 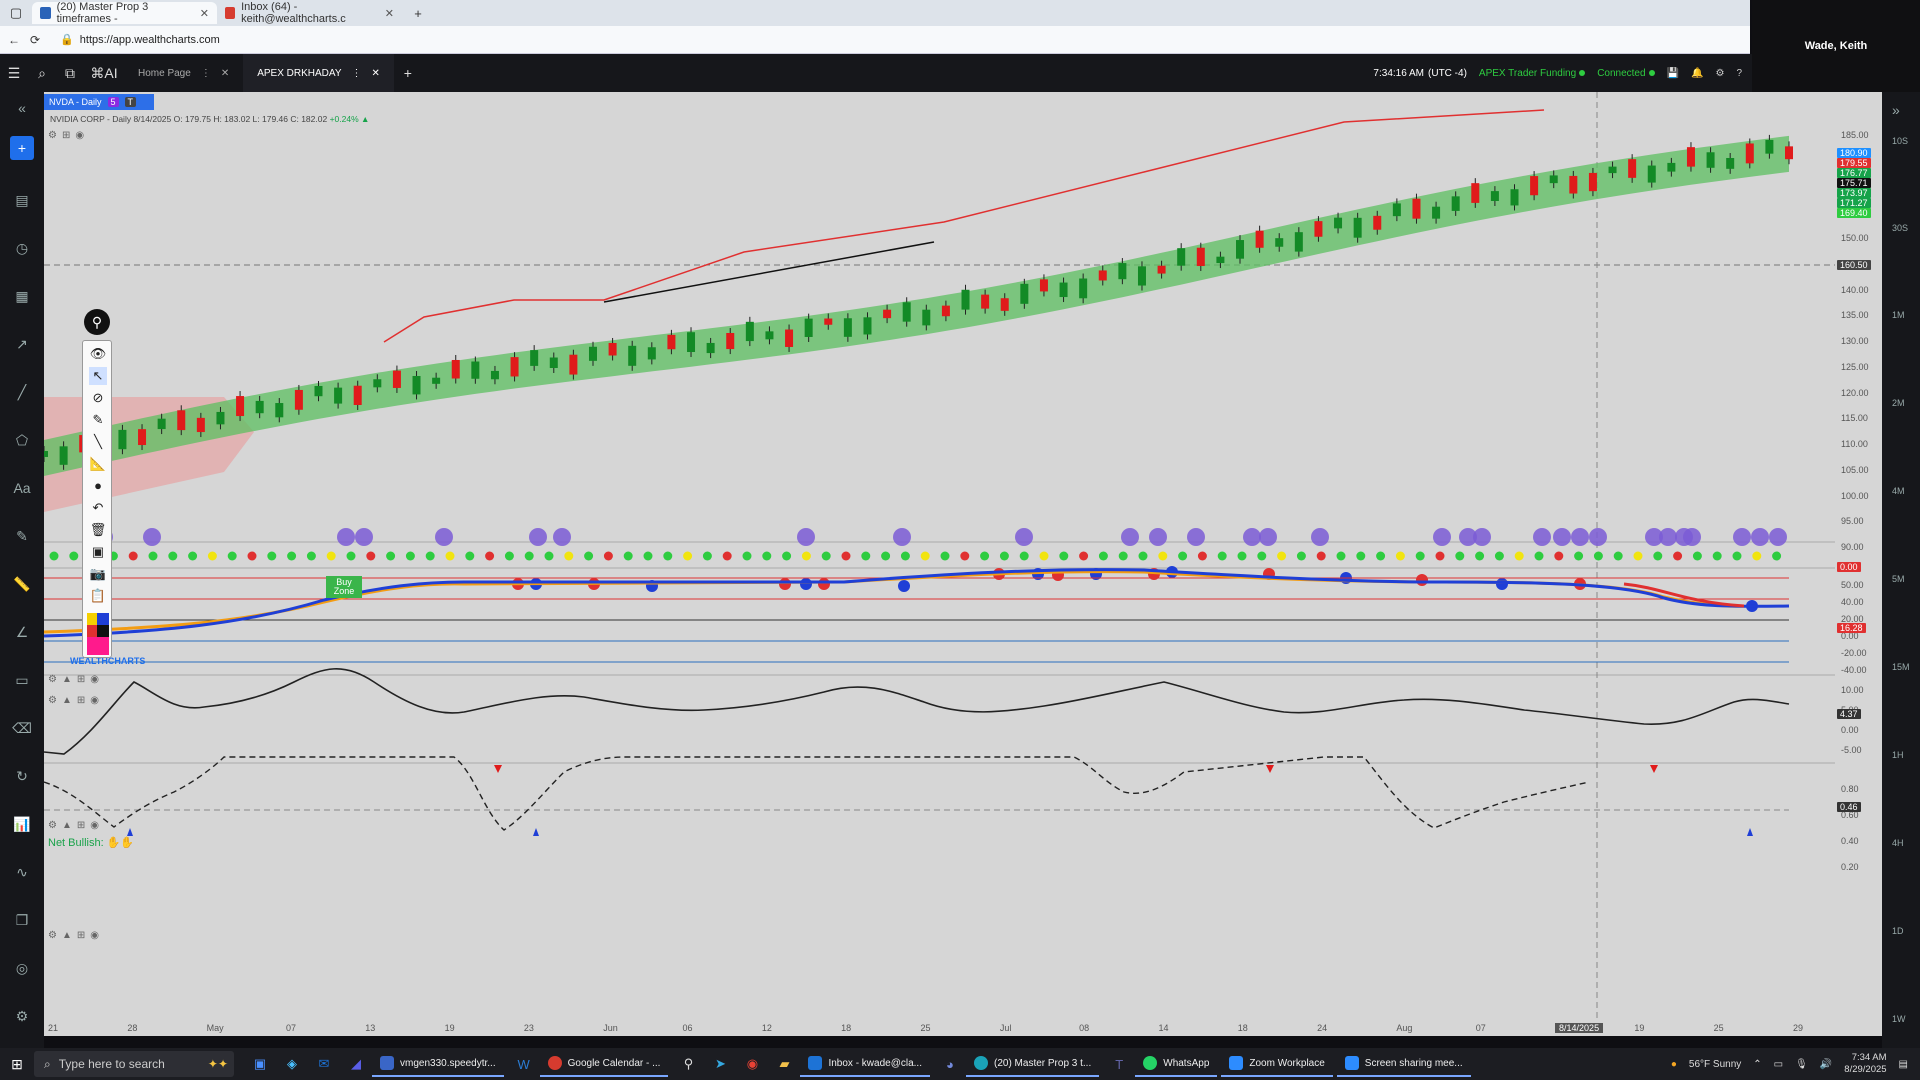 What do you see at coordinates (98, 376) in the screenshot?
I see `cursor-icon: ↖` at bounding box center [98, 376].